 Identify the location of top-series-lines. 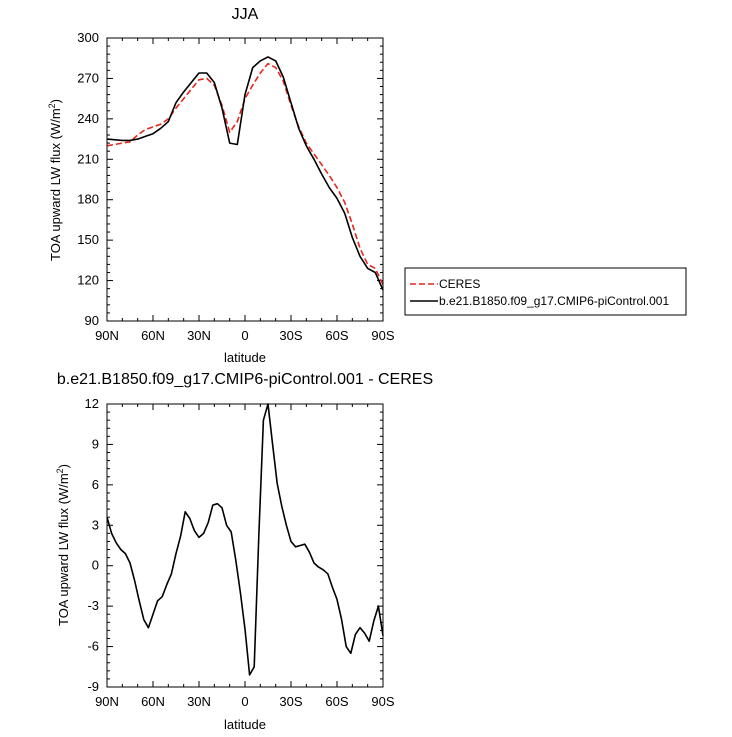
(245, 173).